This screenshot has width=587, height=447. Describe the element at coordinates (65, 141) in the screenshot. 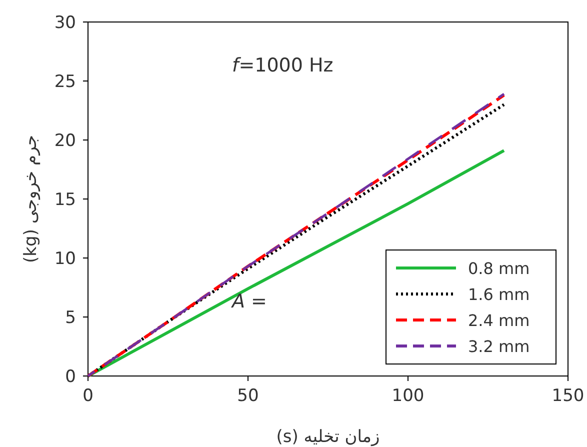

I see `y-tick-label: 20` at that location.